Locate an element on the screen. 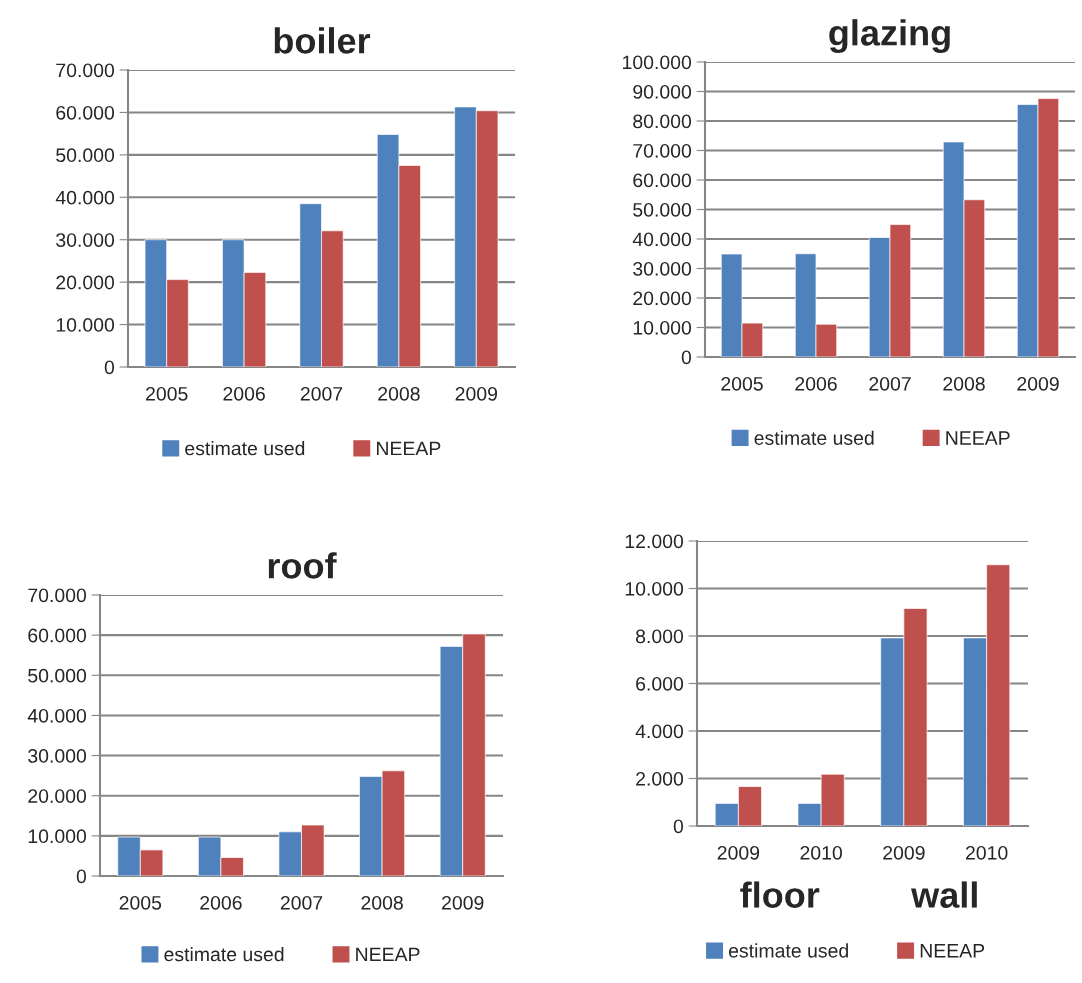  y-tick-label: 12.000 is located at coordinates (654, 541).